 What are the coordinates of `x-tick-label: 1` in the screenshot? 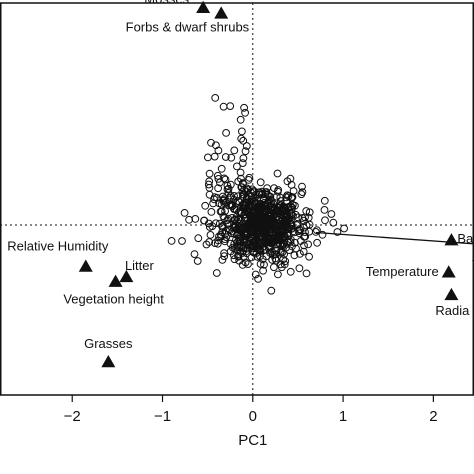 It's located at (343, 416).